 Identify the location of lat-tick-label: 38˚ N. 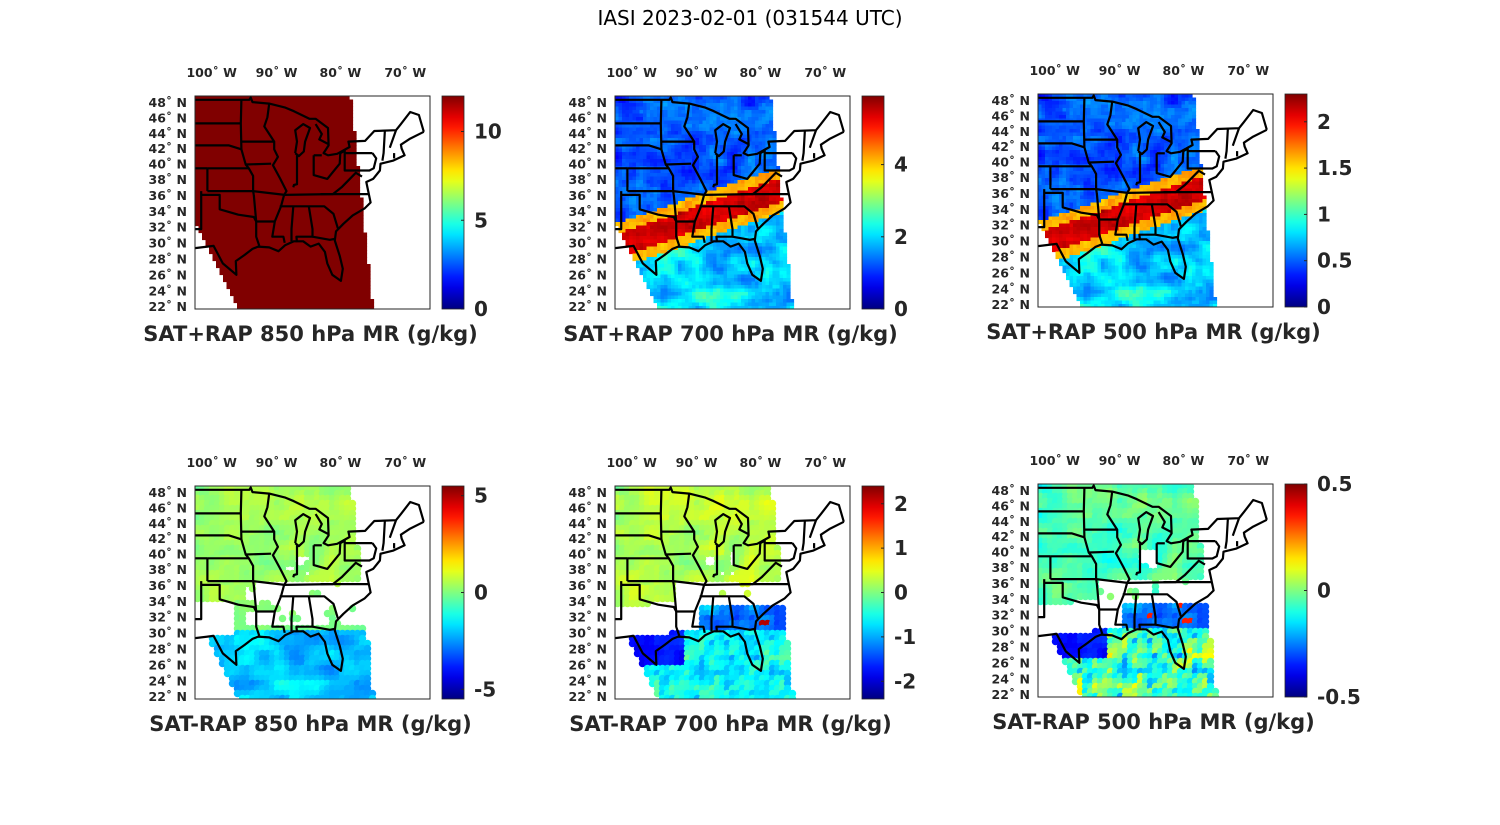
(588, 179).